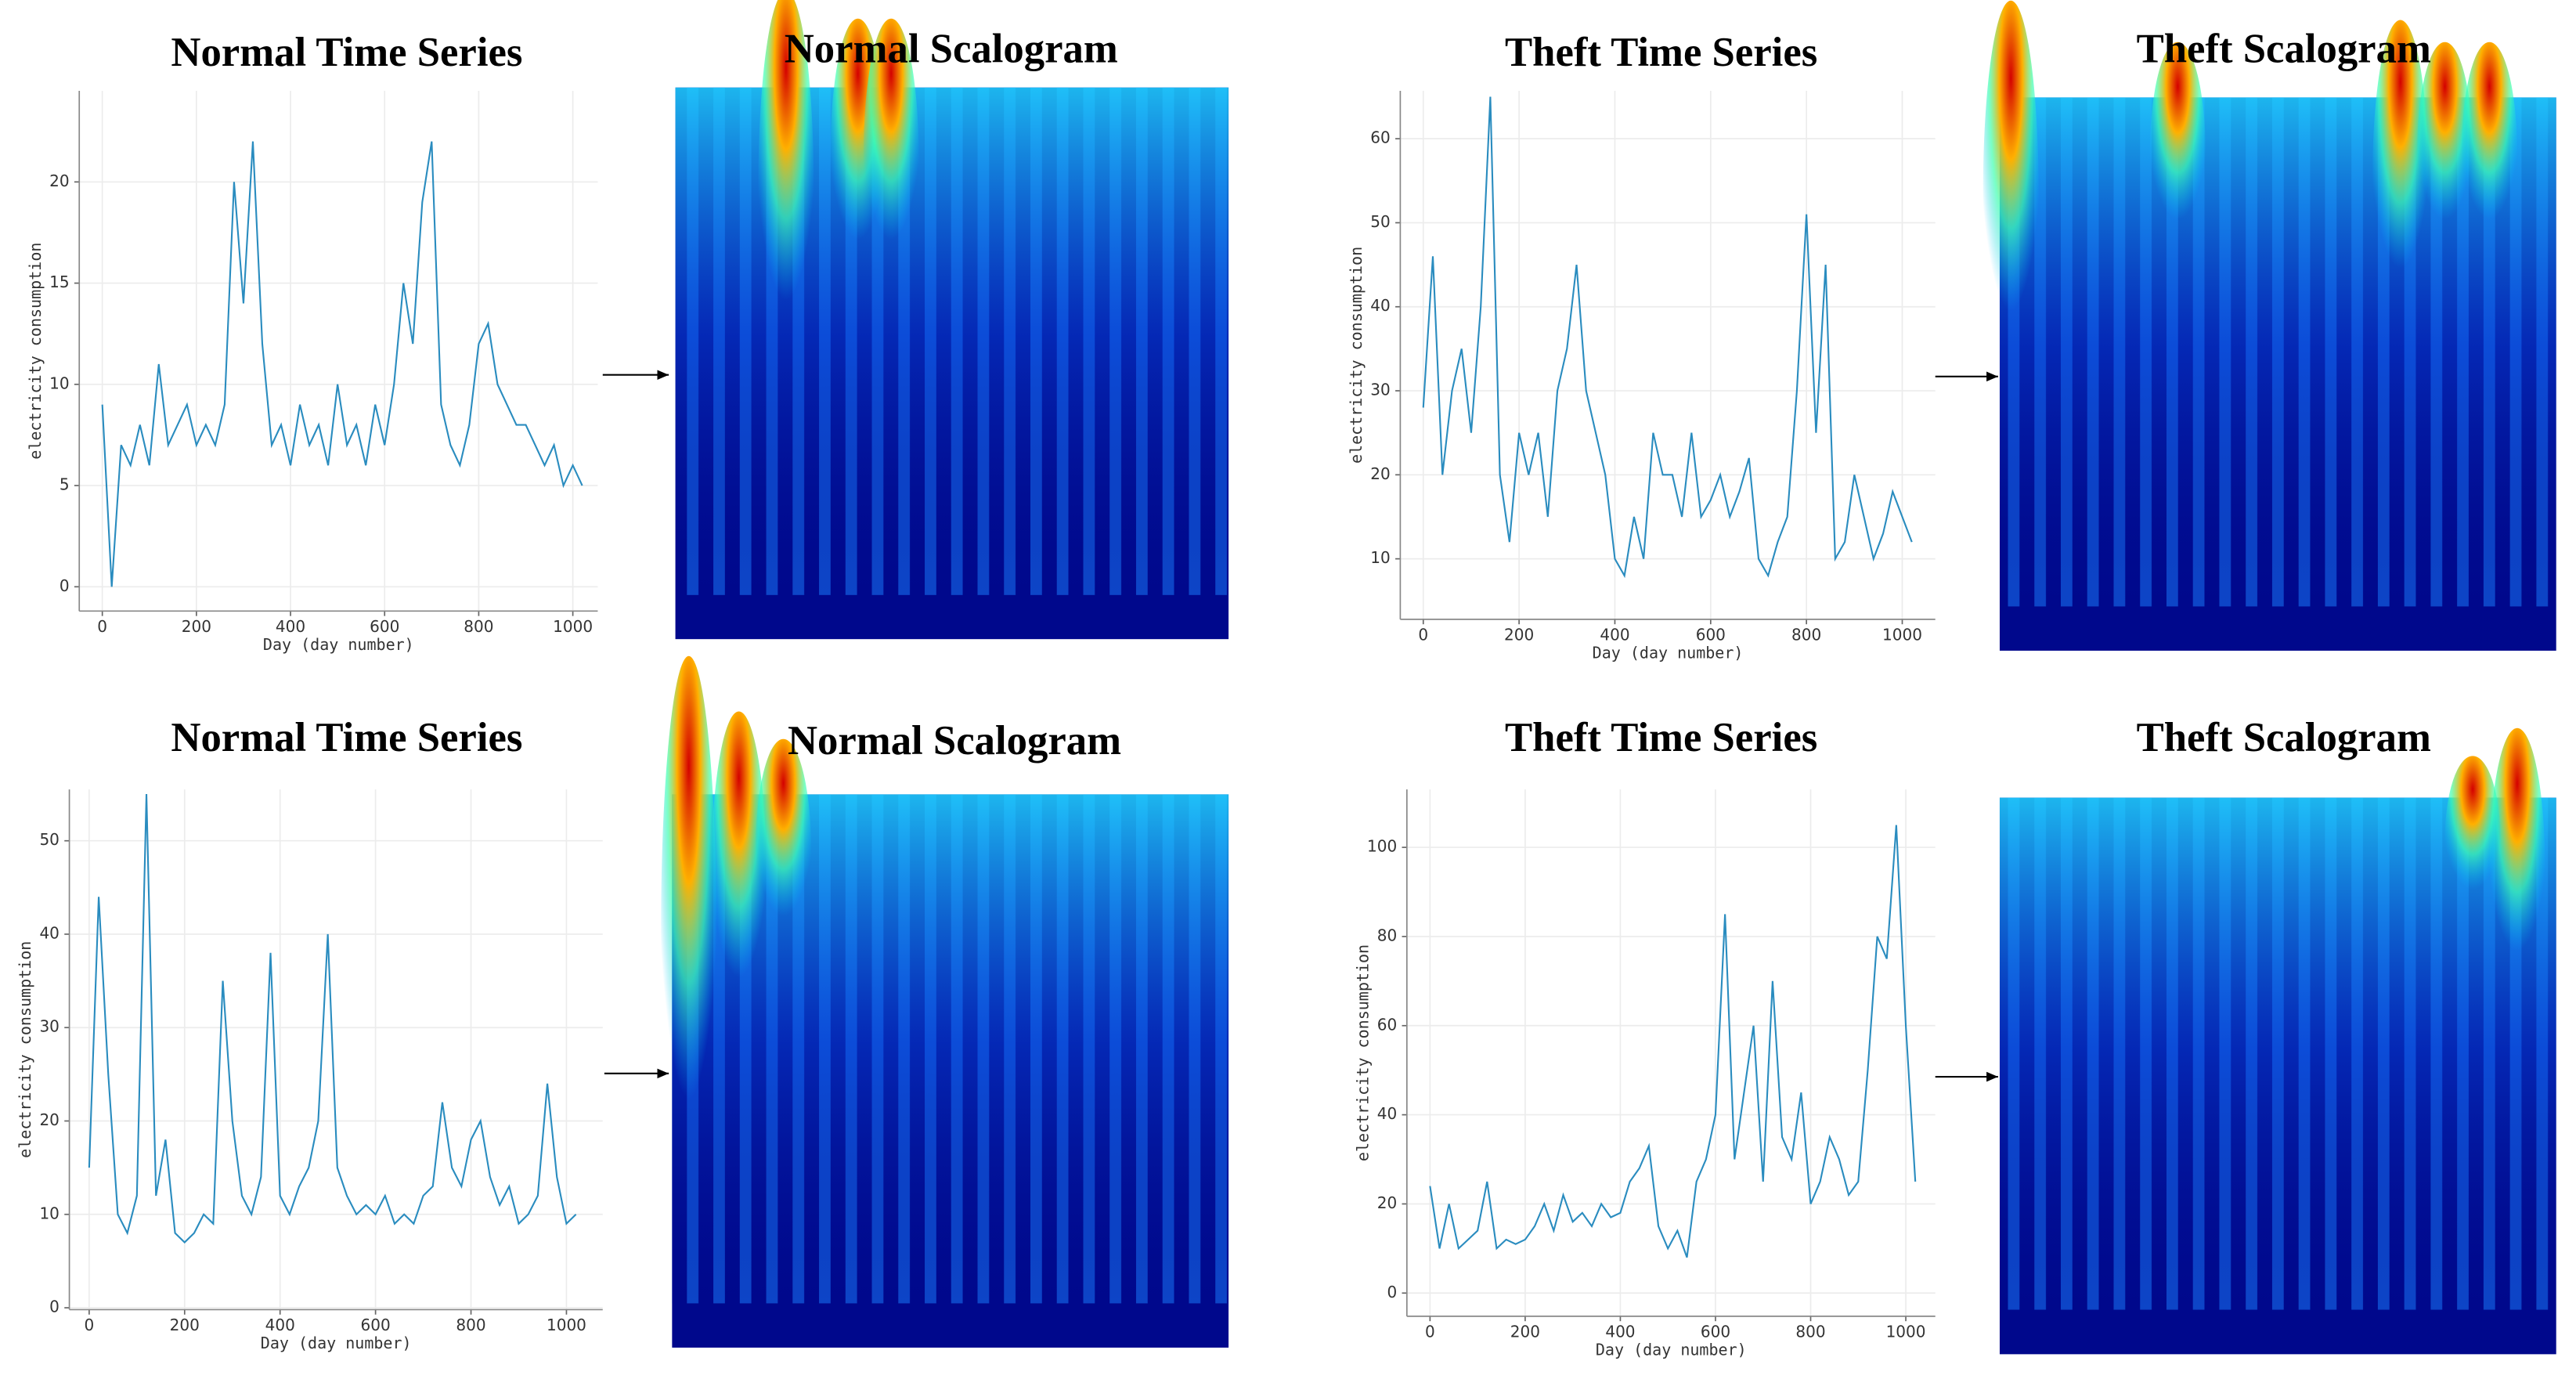  I want to click on scalogram-glow, so click(952, 363).